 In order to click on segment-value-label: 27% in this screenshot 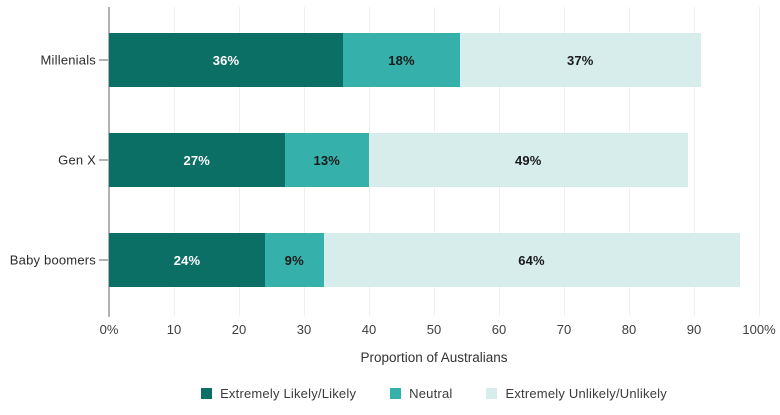, I will do `click(197, 160)`.